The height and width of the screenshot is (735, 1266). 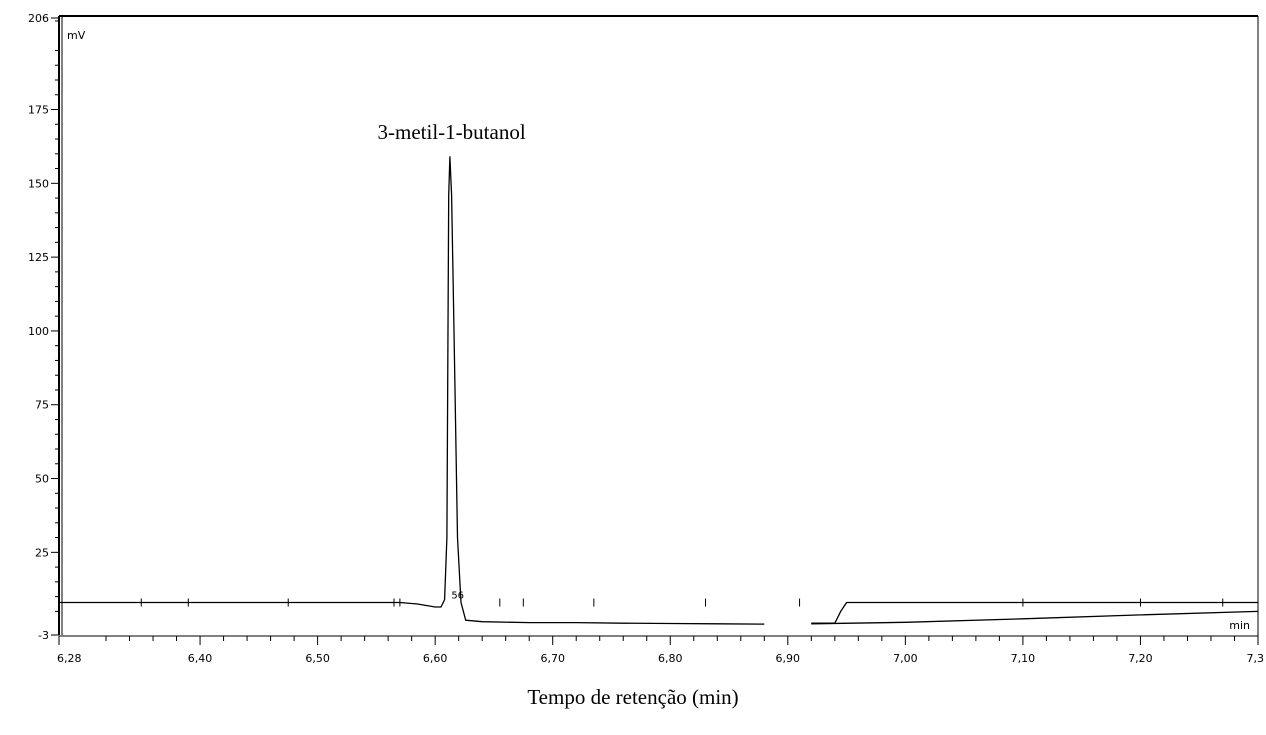 What do you see at coordinates (552, 658) in the screenshot?
I see `x-tick-label: 6,70` at bounding box center [552, 658].